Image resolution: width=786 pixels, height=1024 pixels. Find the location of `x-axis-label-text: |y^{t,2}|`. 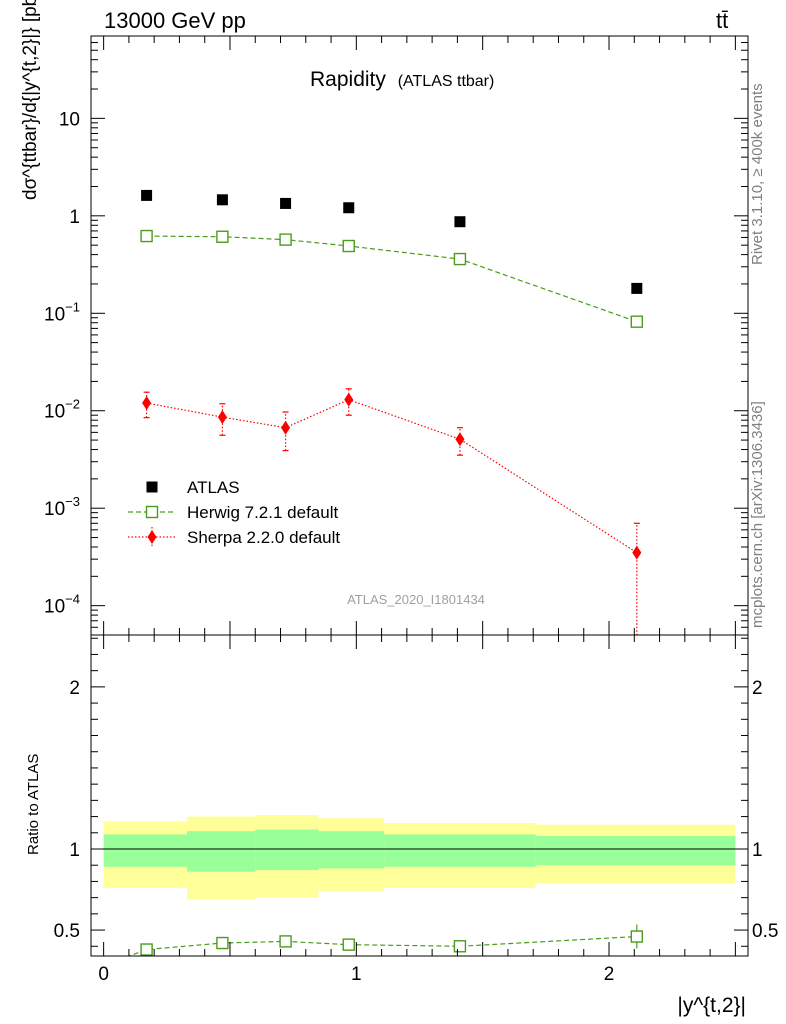

x-axis-label-text: |y^{t,2}| is located at coordinates (711, 1005).